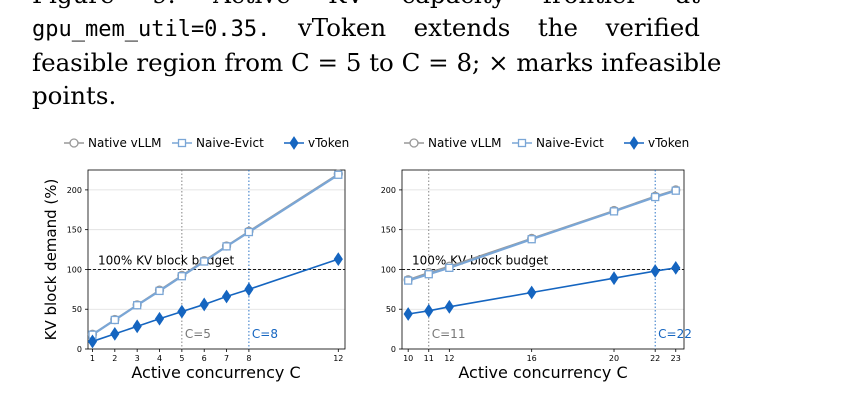 The width and height of the screenshot is (850, 400). I want to click on x-tick-label: 6, so click(204, 358).